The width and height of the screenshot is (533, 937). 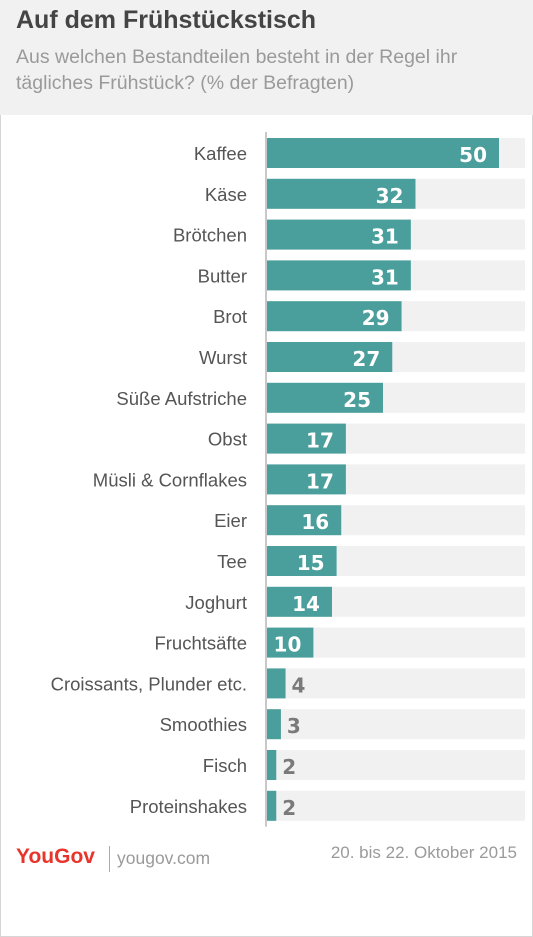 What do you see at coordinates (299, 685) in the screenshot?
I see `value-label: 4` at bounding box center [299, 685].